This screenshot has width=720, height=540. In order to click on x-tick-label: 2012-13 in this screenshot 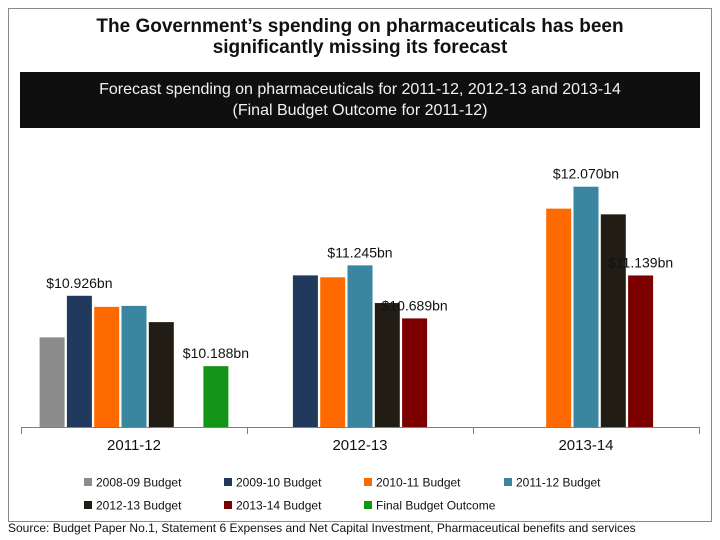, I will do `click(359, 445)`.